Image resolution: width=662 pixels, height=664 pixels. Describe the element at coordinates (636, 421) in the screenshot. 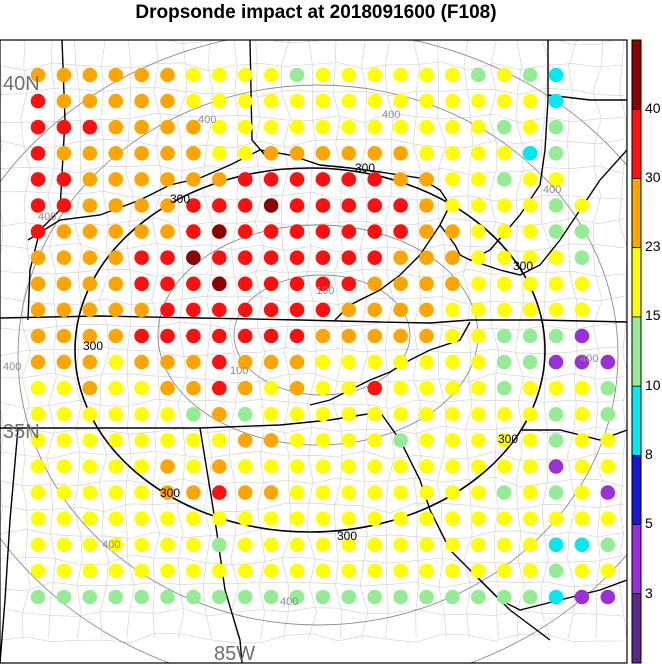

I see `colorbar-bin` at that location.